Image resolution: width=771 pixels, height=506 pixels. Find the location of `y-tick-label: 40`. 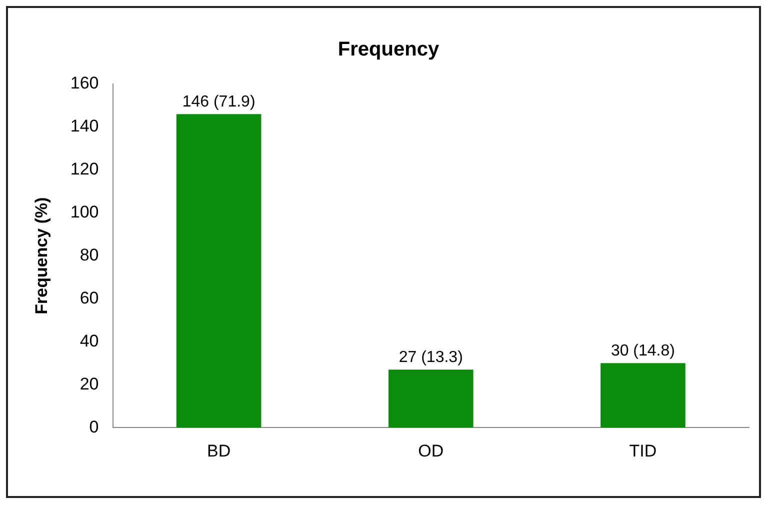

y-tick-label: 40 is located at coordinates (89, 340).